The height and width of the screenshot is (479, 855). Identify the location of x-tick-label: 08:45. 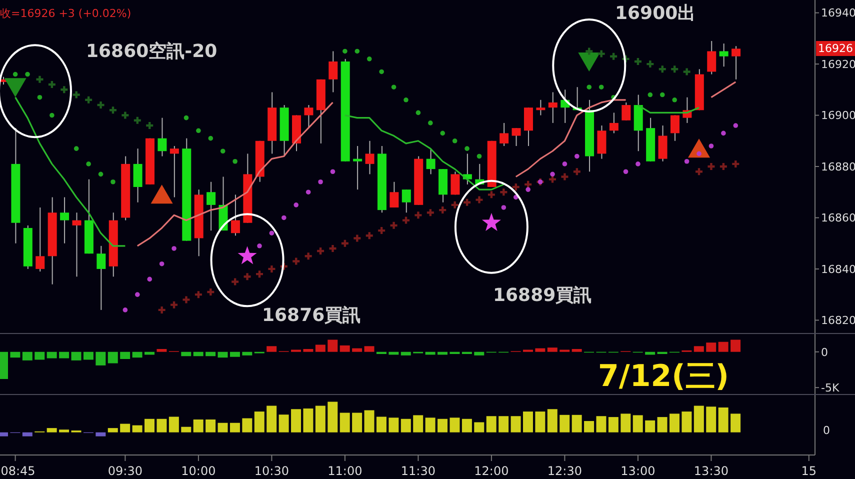
(18, 471).